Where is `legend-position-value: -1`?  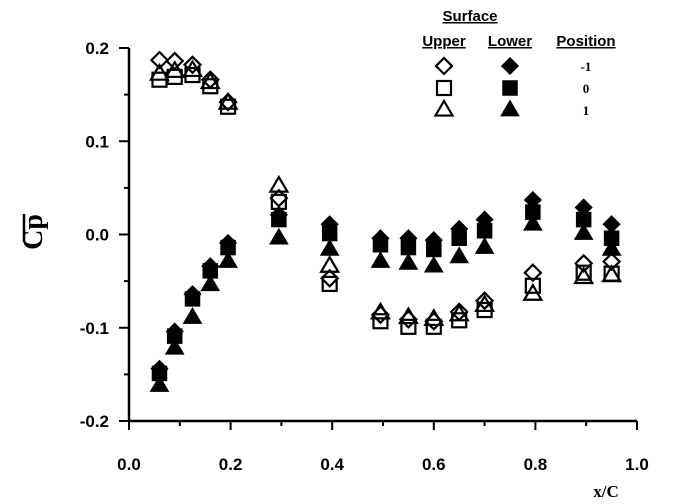 legend-position-value: -1 is located at coordinates (586, 66).